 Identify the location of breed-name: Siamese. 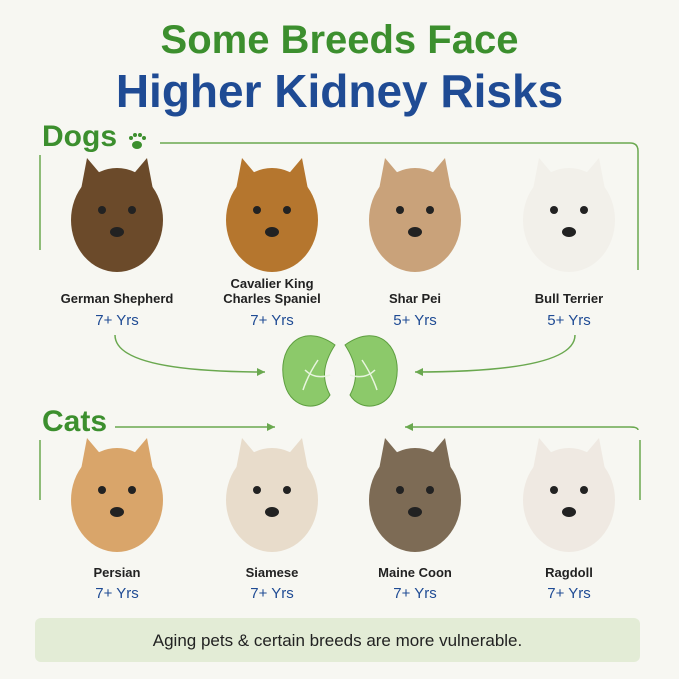
(272, 572).